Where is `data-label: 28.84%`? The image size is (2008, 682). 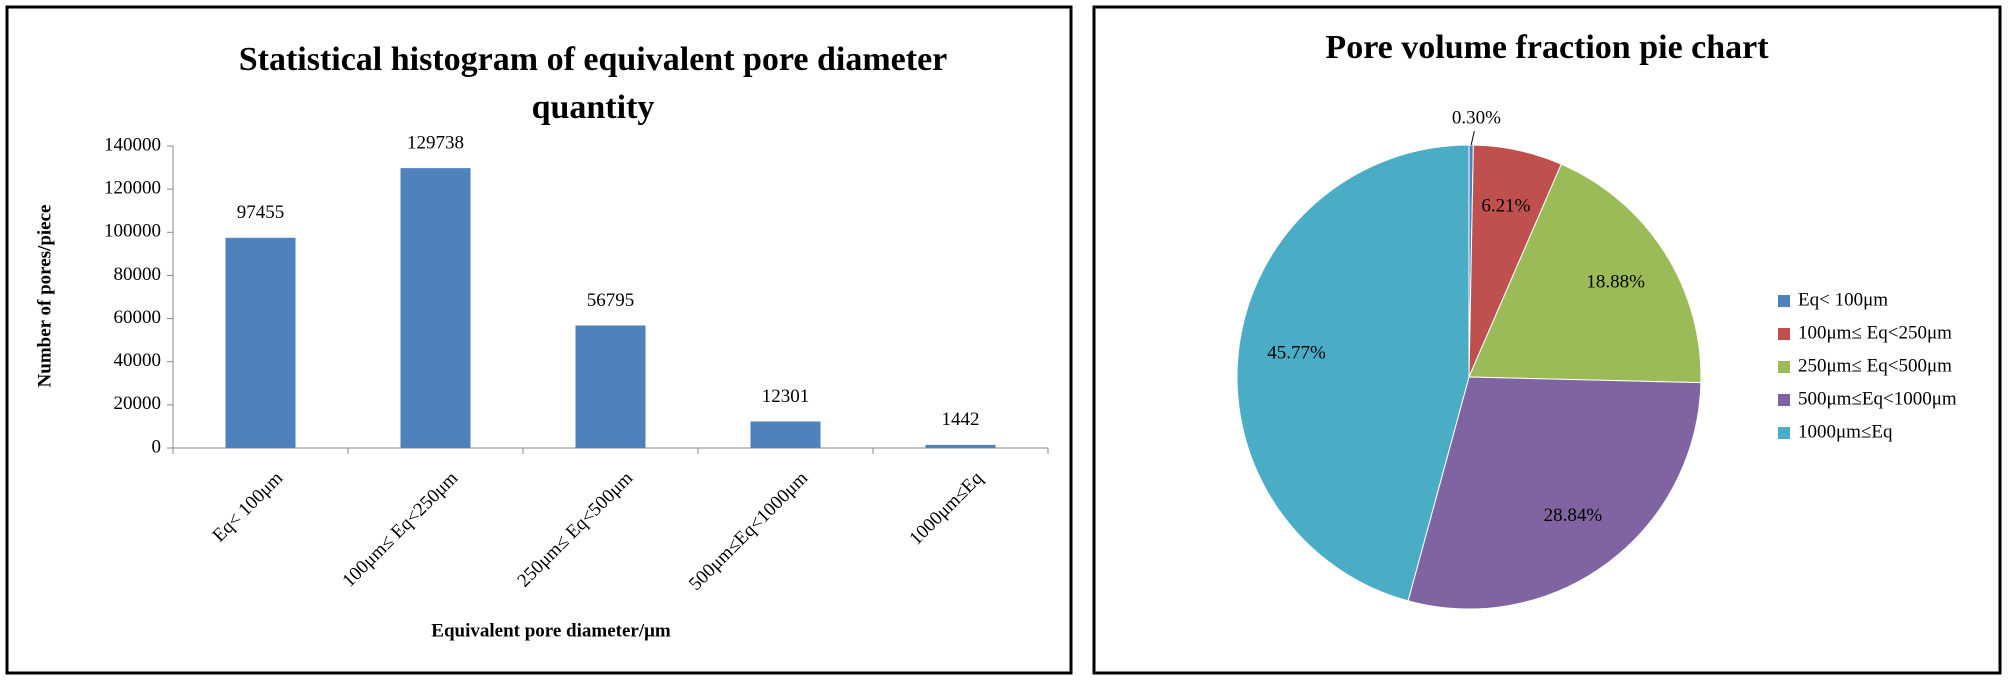
data-label: 28.84% is located at coordinates (1573, 515).